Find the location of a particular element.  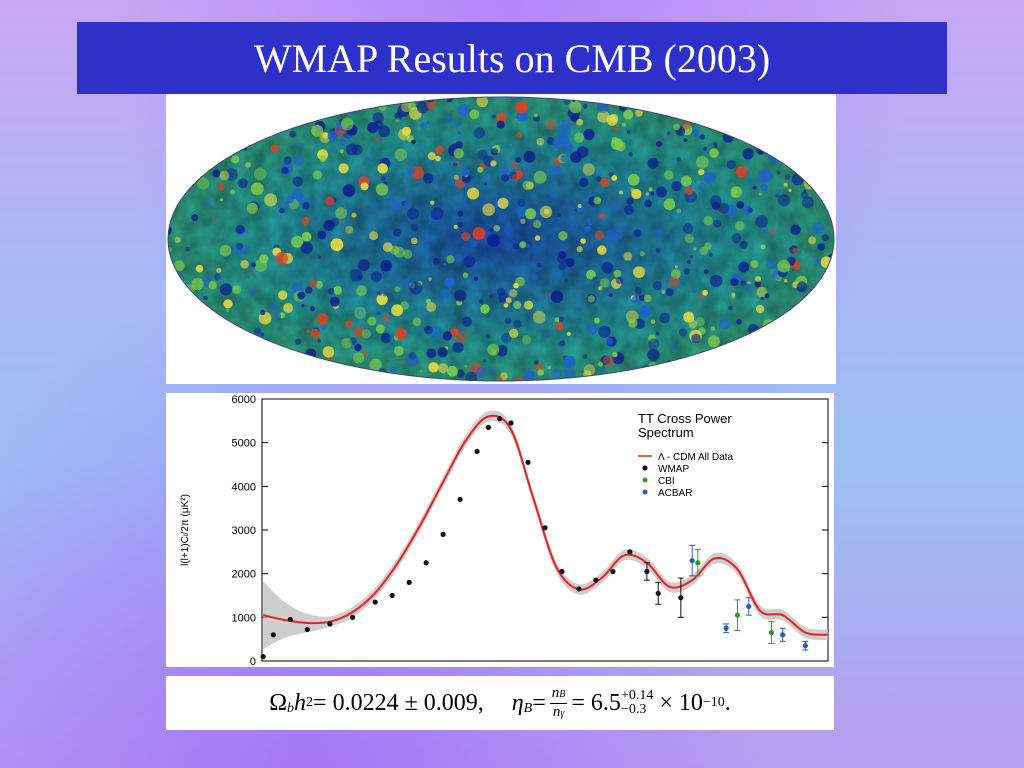

acbar-point is located at coordinates (726, 628).